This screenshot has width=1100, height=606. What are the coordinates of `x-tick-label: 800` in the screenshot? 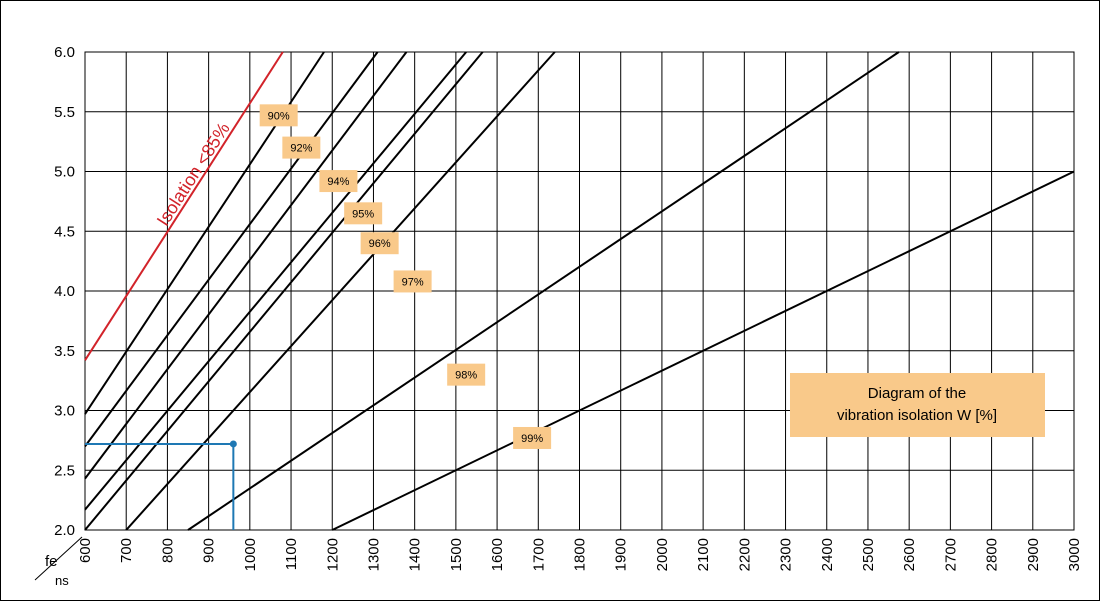 It's located at (167, 550).